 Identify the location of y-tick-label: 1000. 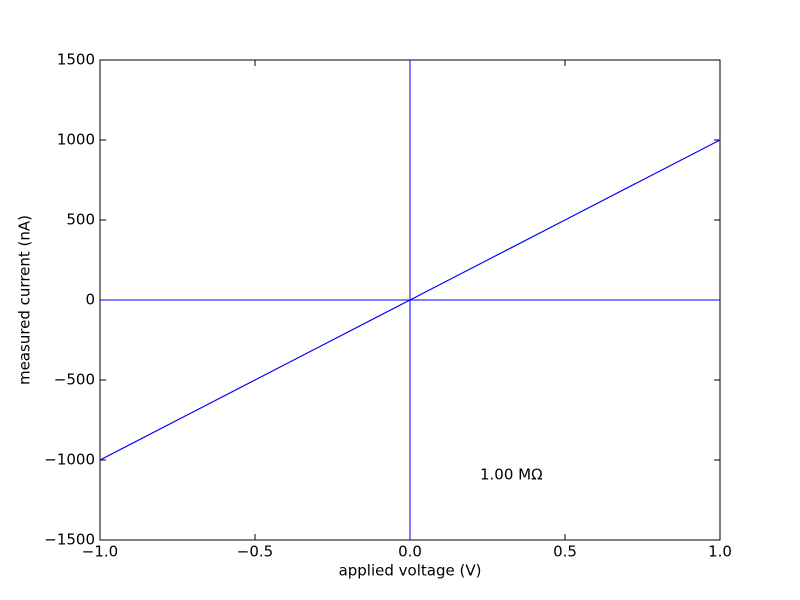
(76, 140).